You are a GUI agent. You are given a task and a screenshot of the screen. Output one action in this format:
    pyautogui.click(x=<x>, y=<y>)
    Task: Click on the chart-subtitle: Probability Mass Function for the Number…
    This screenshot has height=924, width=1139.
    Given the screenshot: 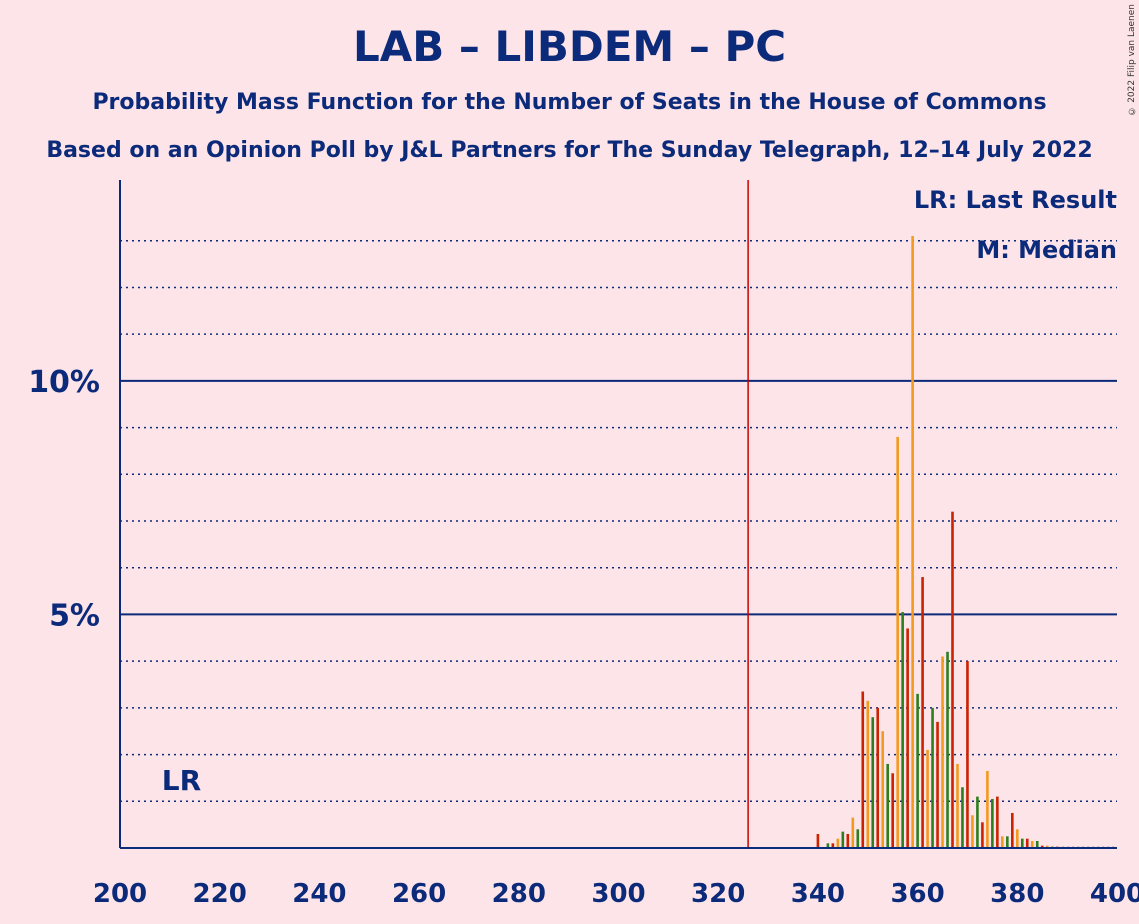 What is the action you would take?
    pyautogui.click(x=569, y=102)
    